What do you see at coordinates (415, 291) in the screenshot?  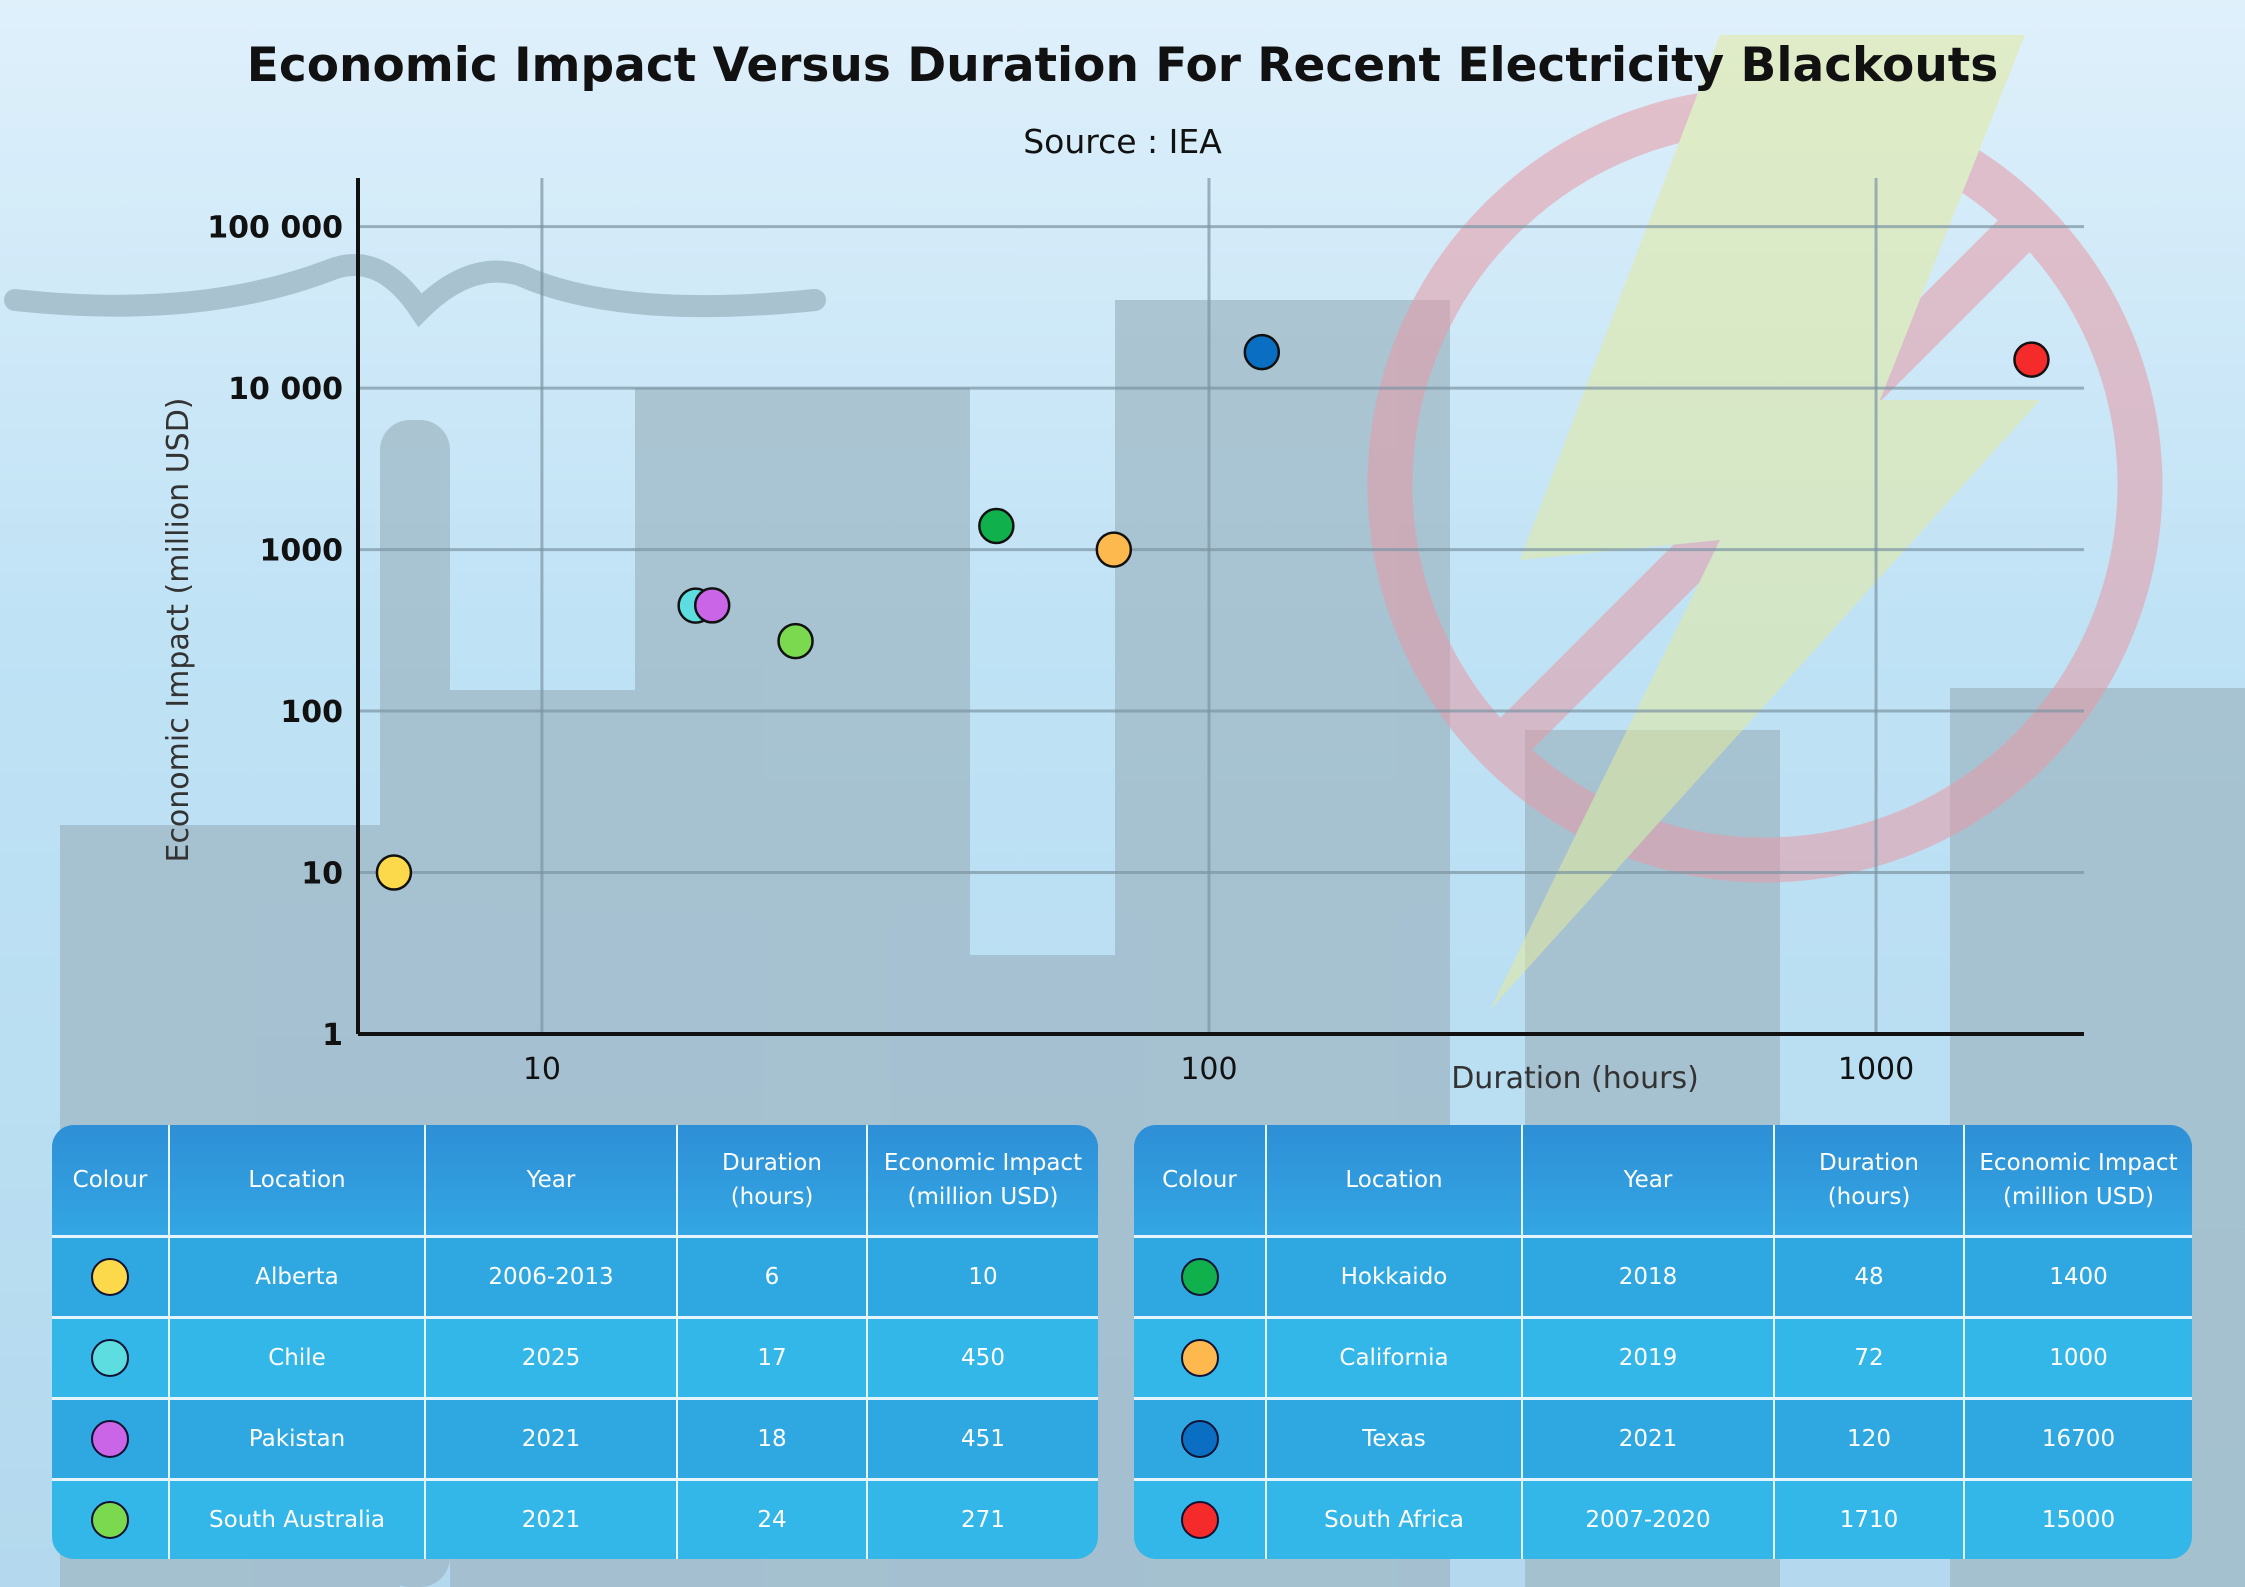 I see `street-lamp-icon` at bounding box center [415, 291].